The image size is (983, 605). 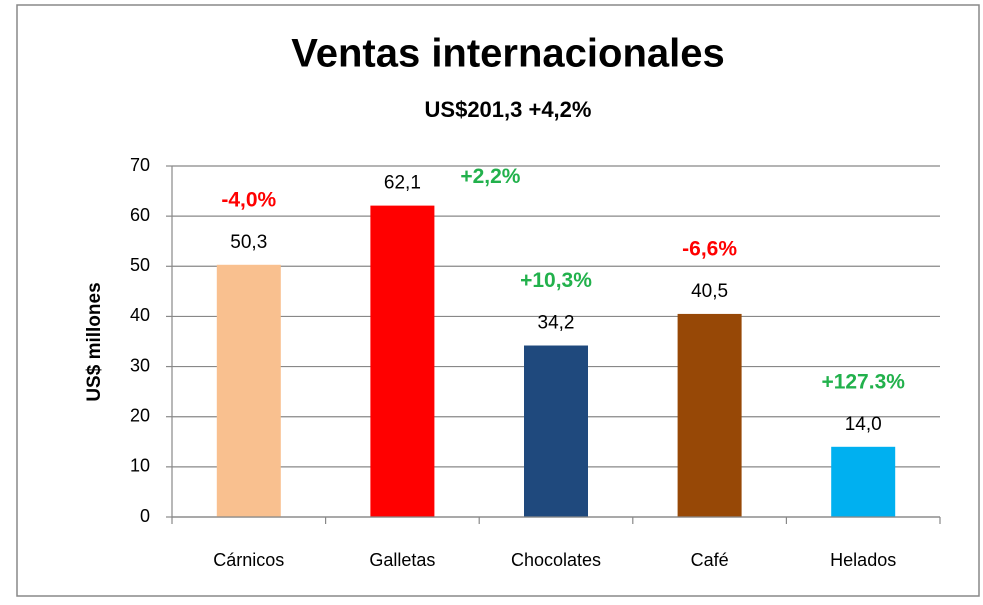 What do you see at coordinates (140, 365) in the screenshot?
I see `y-tick-label: 30` at bounding box center [140, 365].